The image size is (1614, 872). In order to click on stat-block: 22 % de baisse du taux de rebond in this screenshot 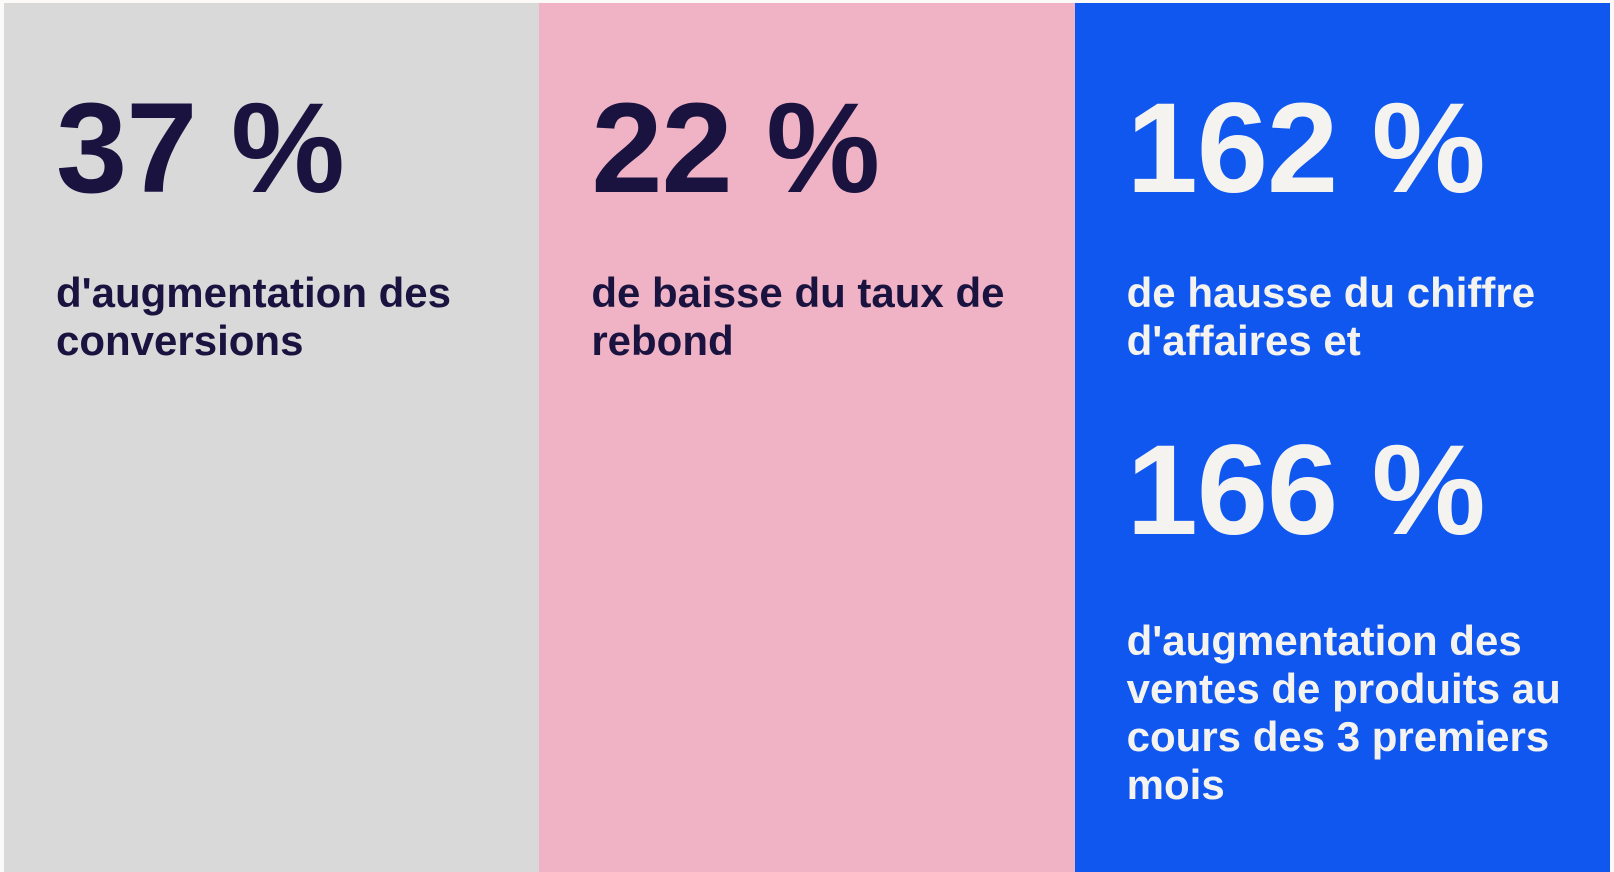, I will do `click(812, 225)`.